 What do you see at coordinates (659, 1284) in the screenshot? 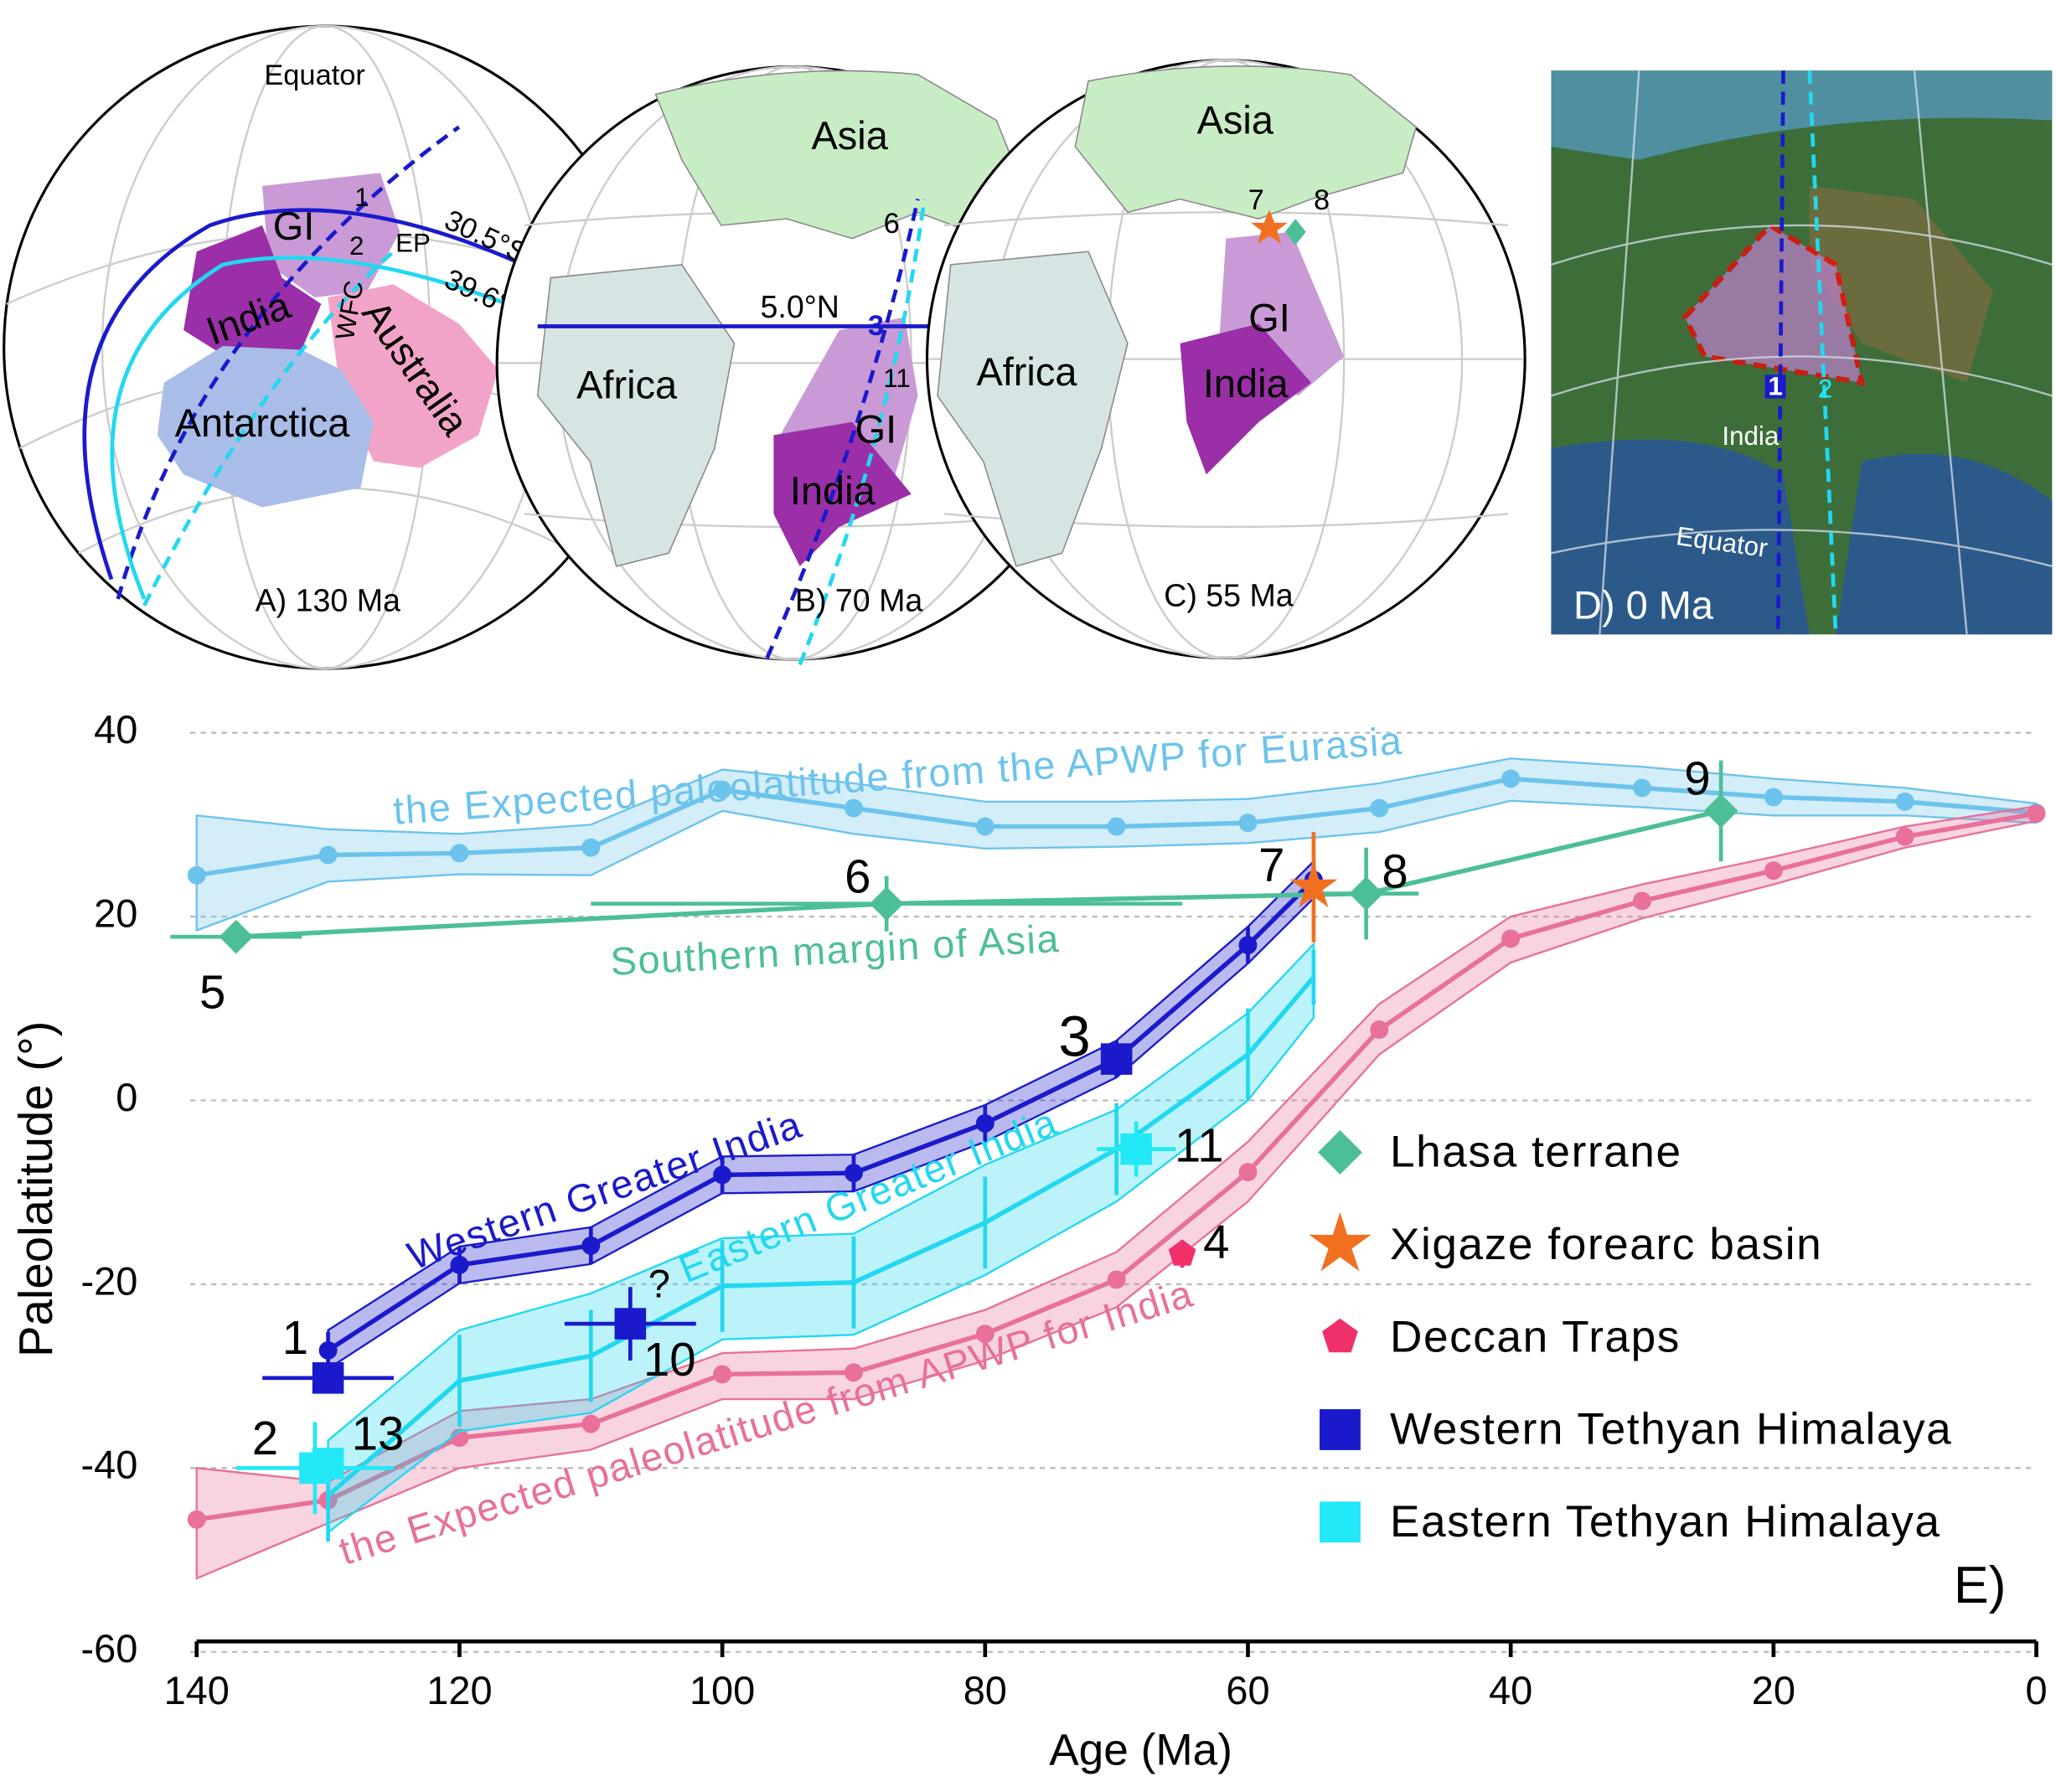
I see `point-note: ?` at bounding box center [659, 1284].